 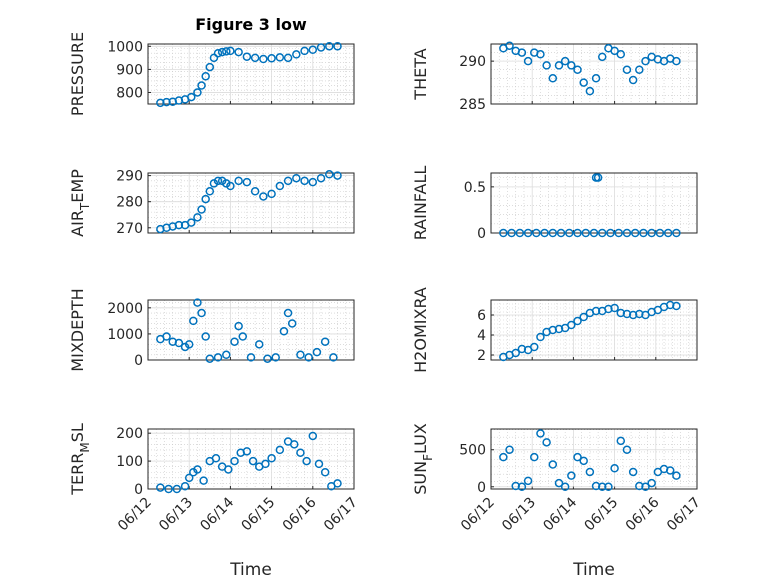 What do you see at coordinates (77, 74) in the screenshot?
I see `y-axis-label: PRESSURE` at bounding box center [77, 74].